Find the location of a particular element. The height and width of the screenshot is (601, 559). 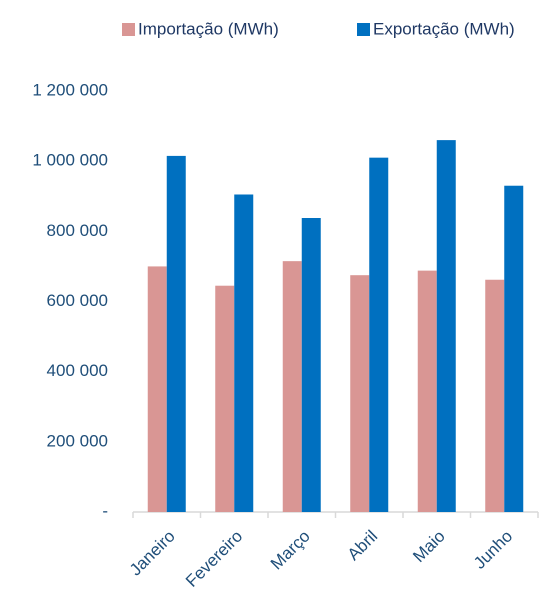

y-tick-label: 1 200 000 is located at coordinates (70, 89).